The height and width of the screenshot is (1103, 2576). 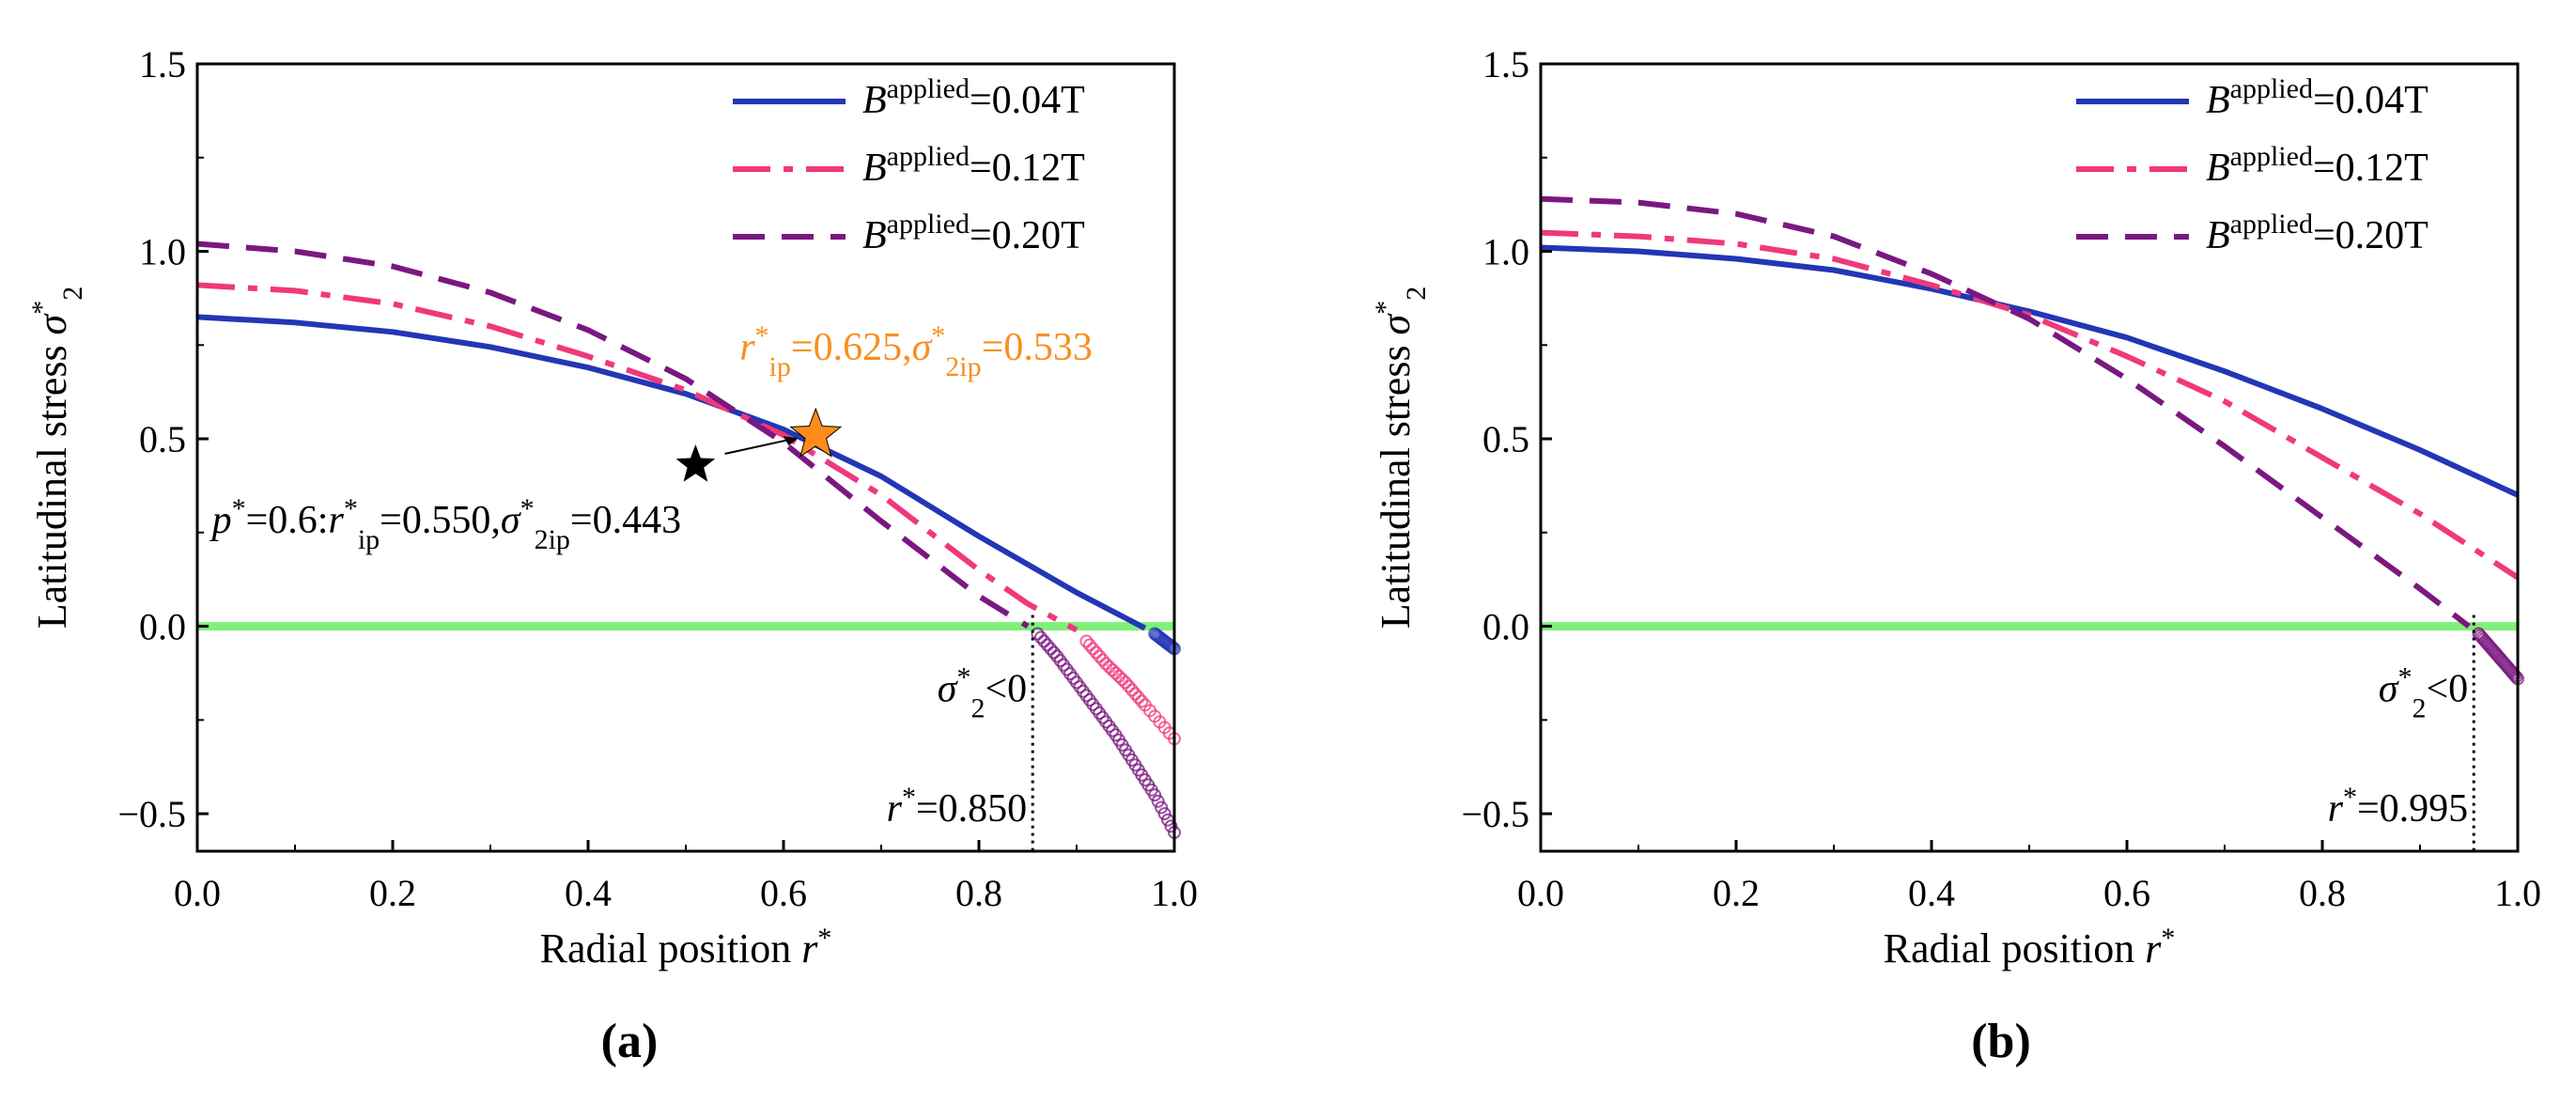 I want to click on pointer-arrowhead, so click(x=791, y=441).